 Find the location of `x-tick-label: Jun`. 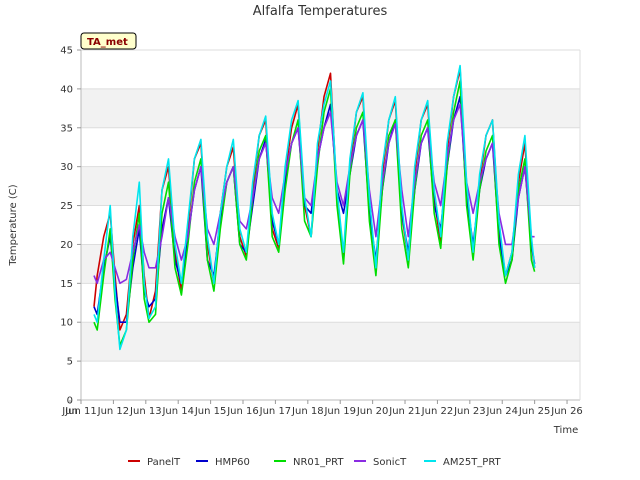

x-tick-label: Jun is located at coordinates (69, 411).